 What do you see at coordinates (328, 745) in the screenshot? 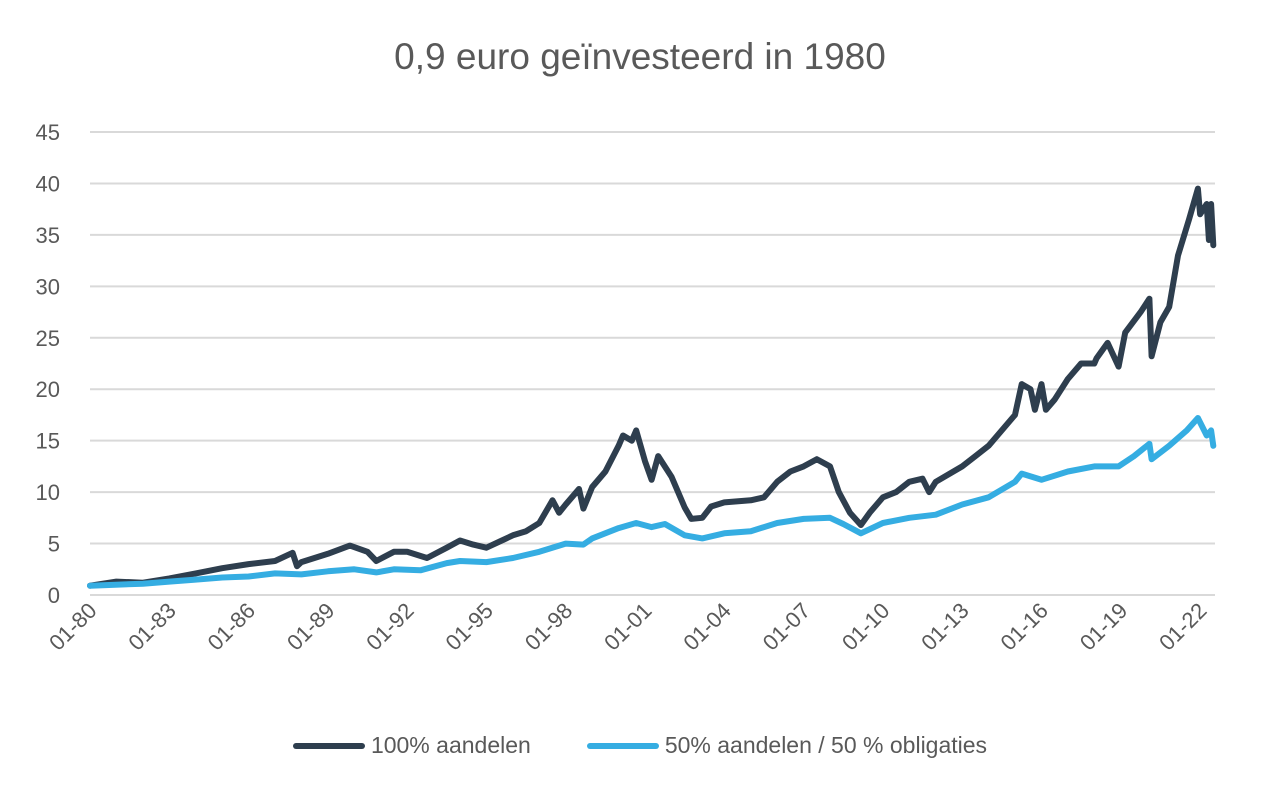
I see `legend-swatch-stocks` at bounding box center [328, 745].